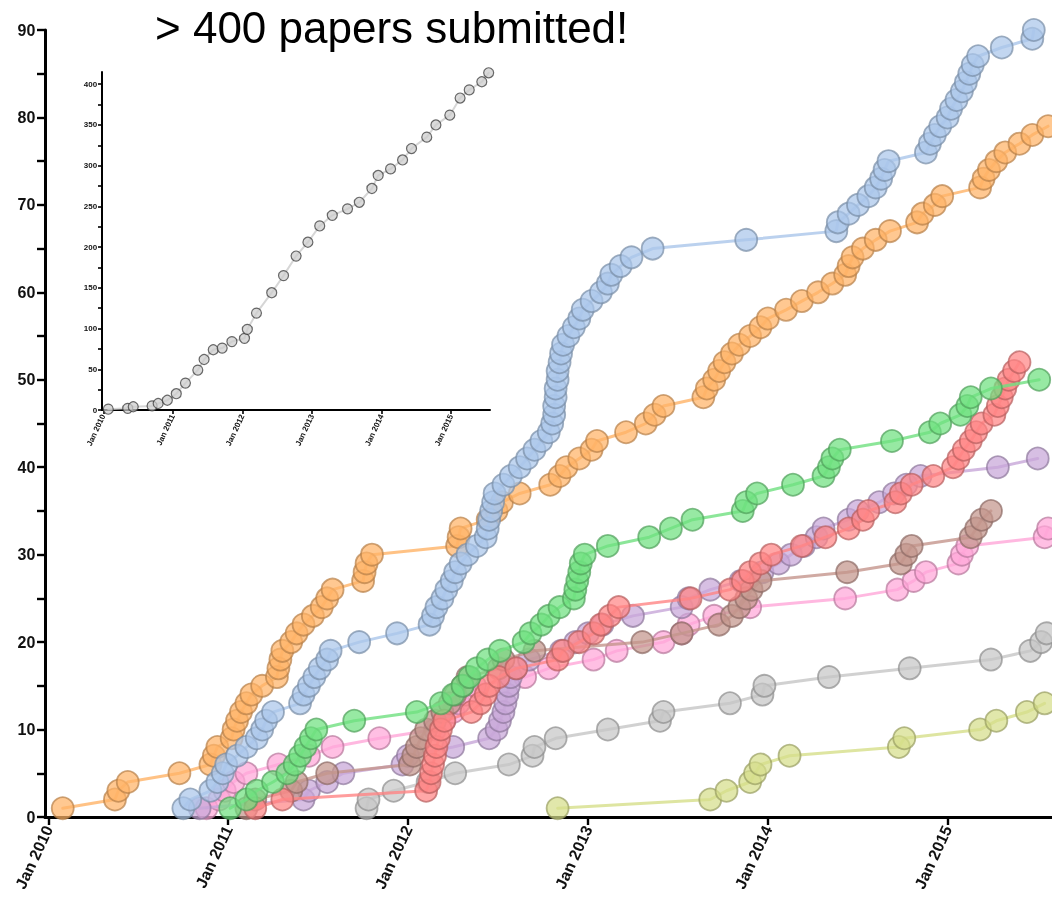 The image size is (1052, 907). Describe the element at coordinates (392, 27) in the screenshot. I see `chart-title: > 400 papers submitted!` at that location.